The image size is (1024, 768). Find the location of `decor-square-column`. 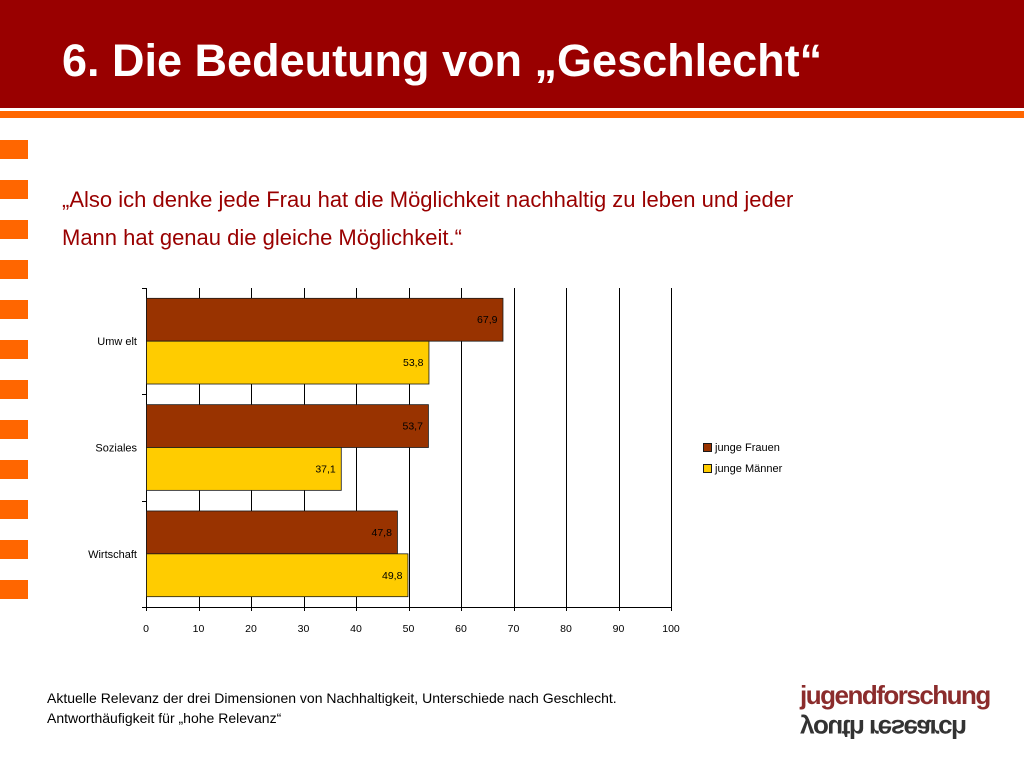

decor-square-column is located at coordinates (14, 380).